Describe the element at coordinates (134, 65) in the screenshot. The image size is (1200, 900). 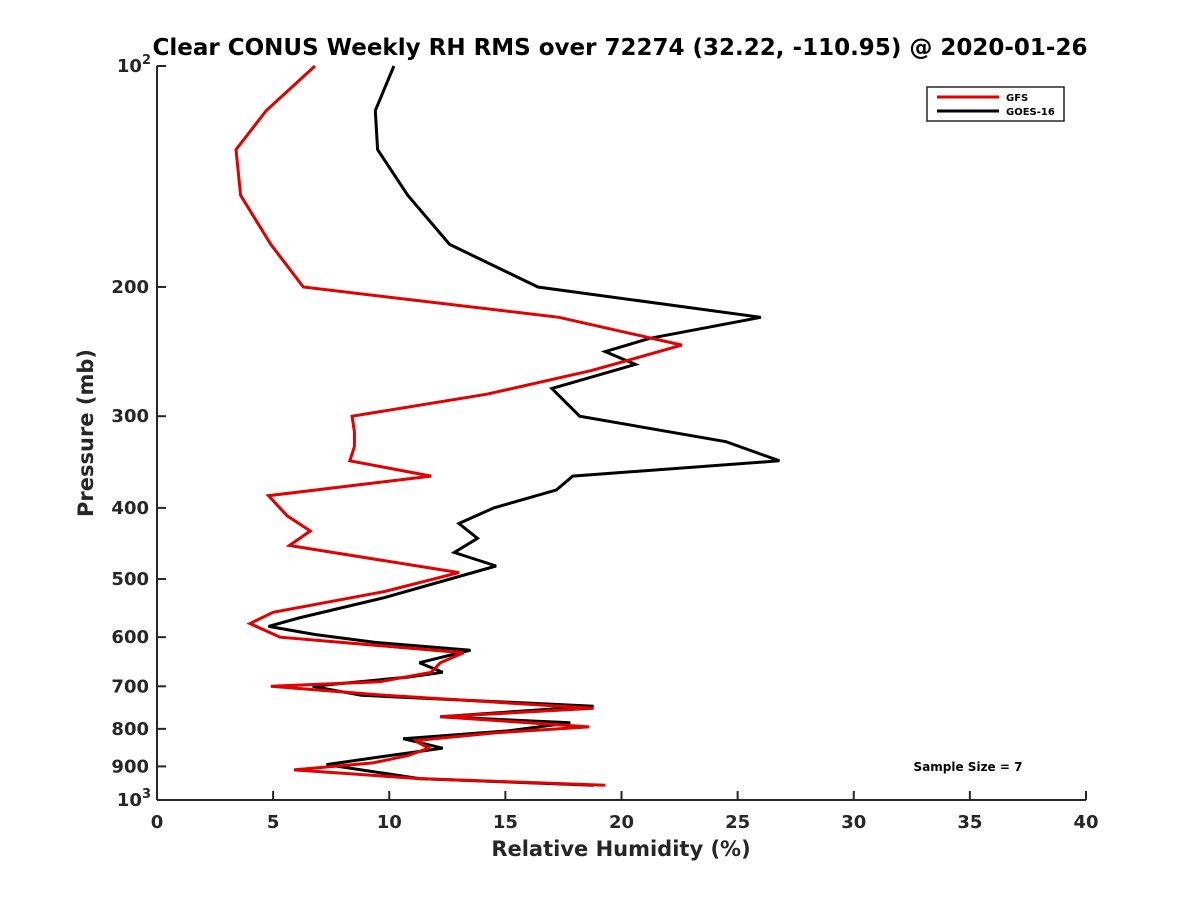
I see `y-tick-label: 10²` at that location.